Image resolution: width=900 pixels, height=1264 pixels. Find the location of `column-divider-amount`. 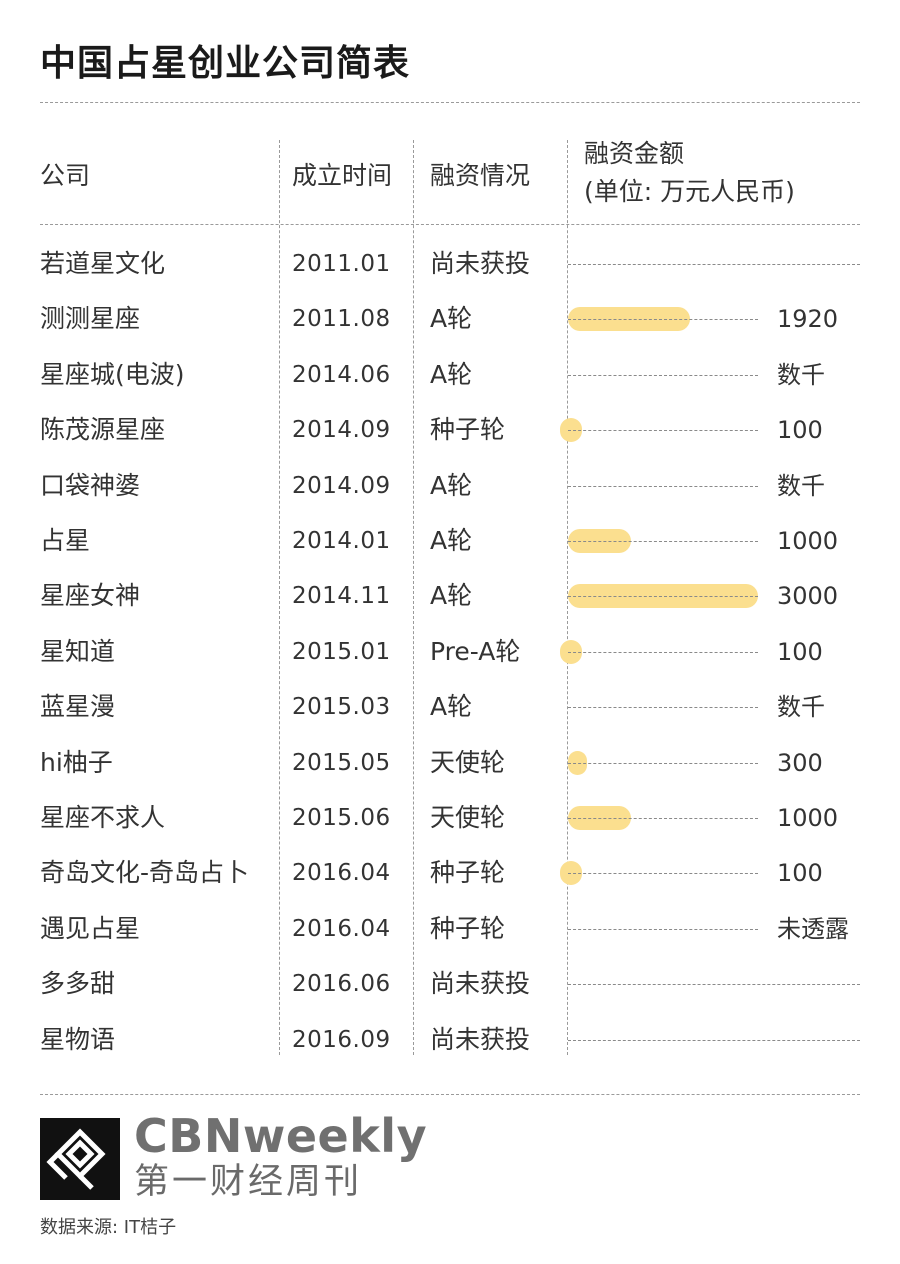

column-divider-amount is located at coordinates (567, 597).